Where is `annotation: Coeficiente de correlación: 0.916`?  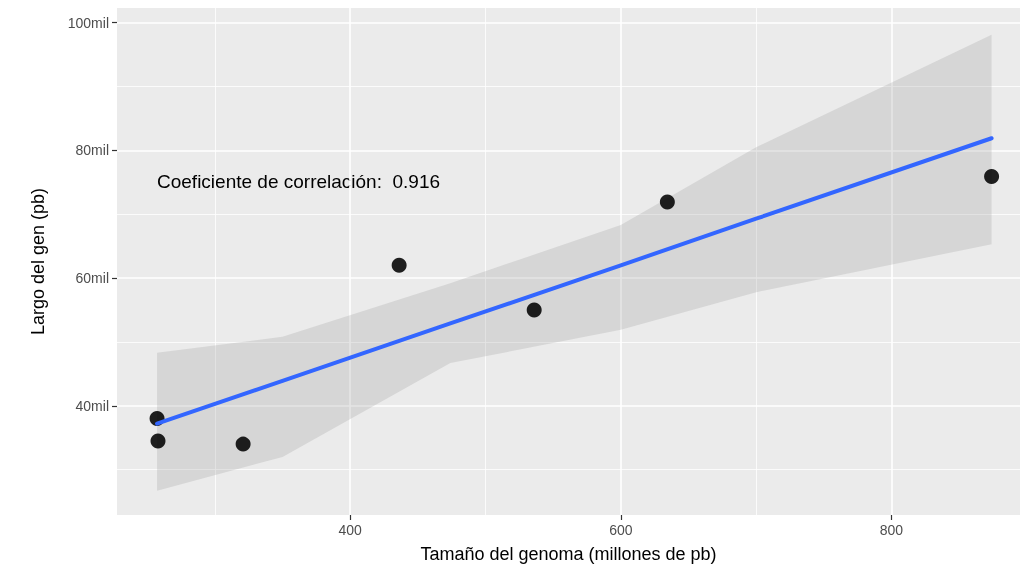 annotation: Coeficiente de correlación: 0.916 is located at coordinates (299, 181).